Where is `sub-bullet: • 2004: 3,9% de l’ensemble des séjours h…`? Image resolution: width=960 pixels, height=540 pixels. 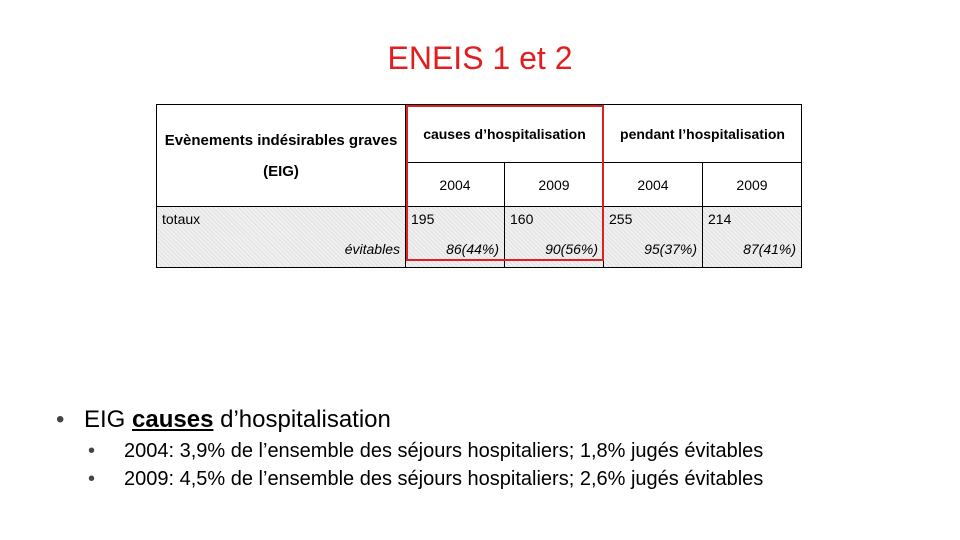
sub-bullet: • 2004: 3,9% de l’ensemble des séjours h… is located at coordinates (425, 451).